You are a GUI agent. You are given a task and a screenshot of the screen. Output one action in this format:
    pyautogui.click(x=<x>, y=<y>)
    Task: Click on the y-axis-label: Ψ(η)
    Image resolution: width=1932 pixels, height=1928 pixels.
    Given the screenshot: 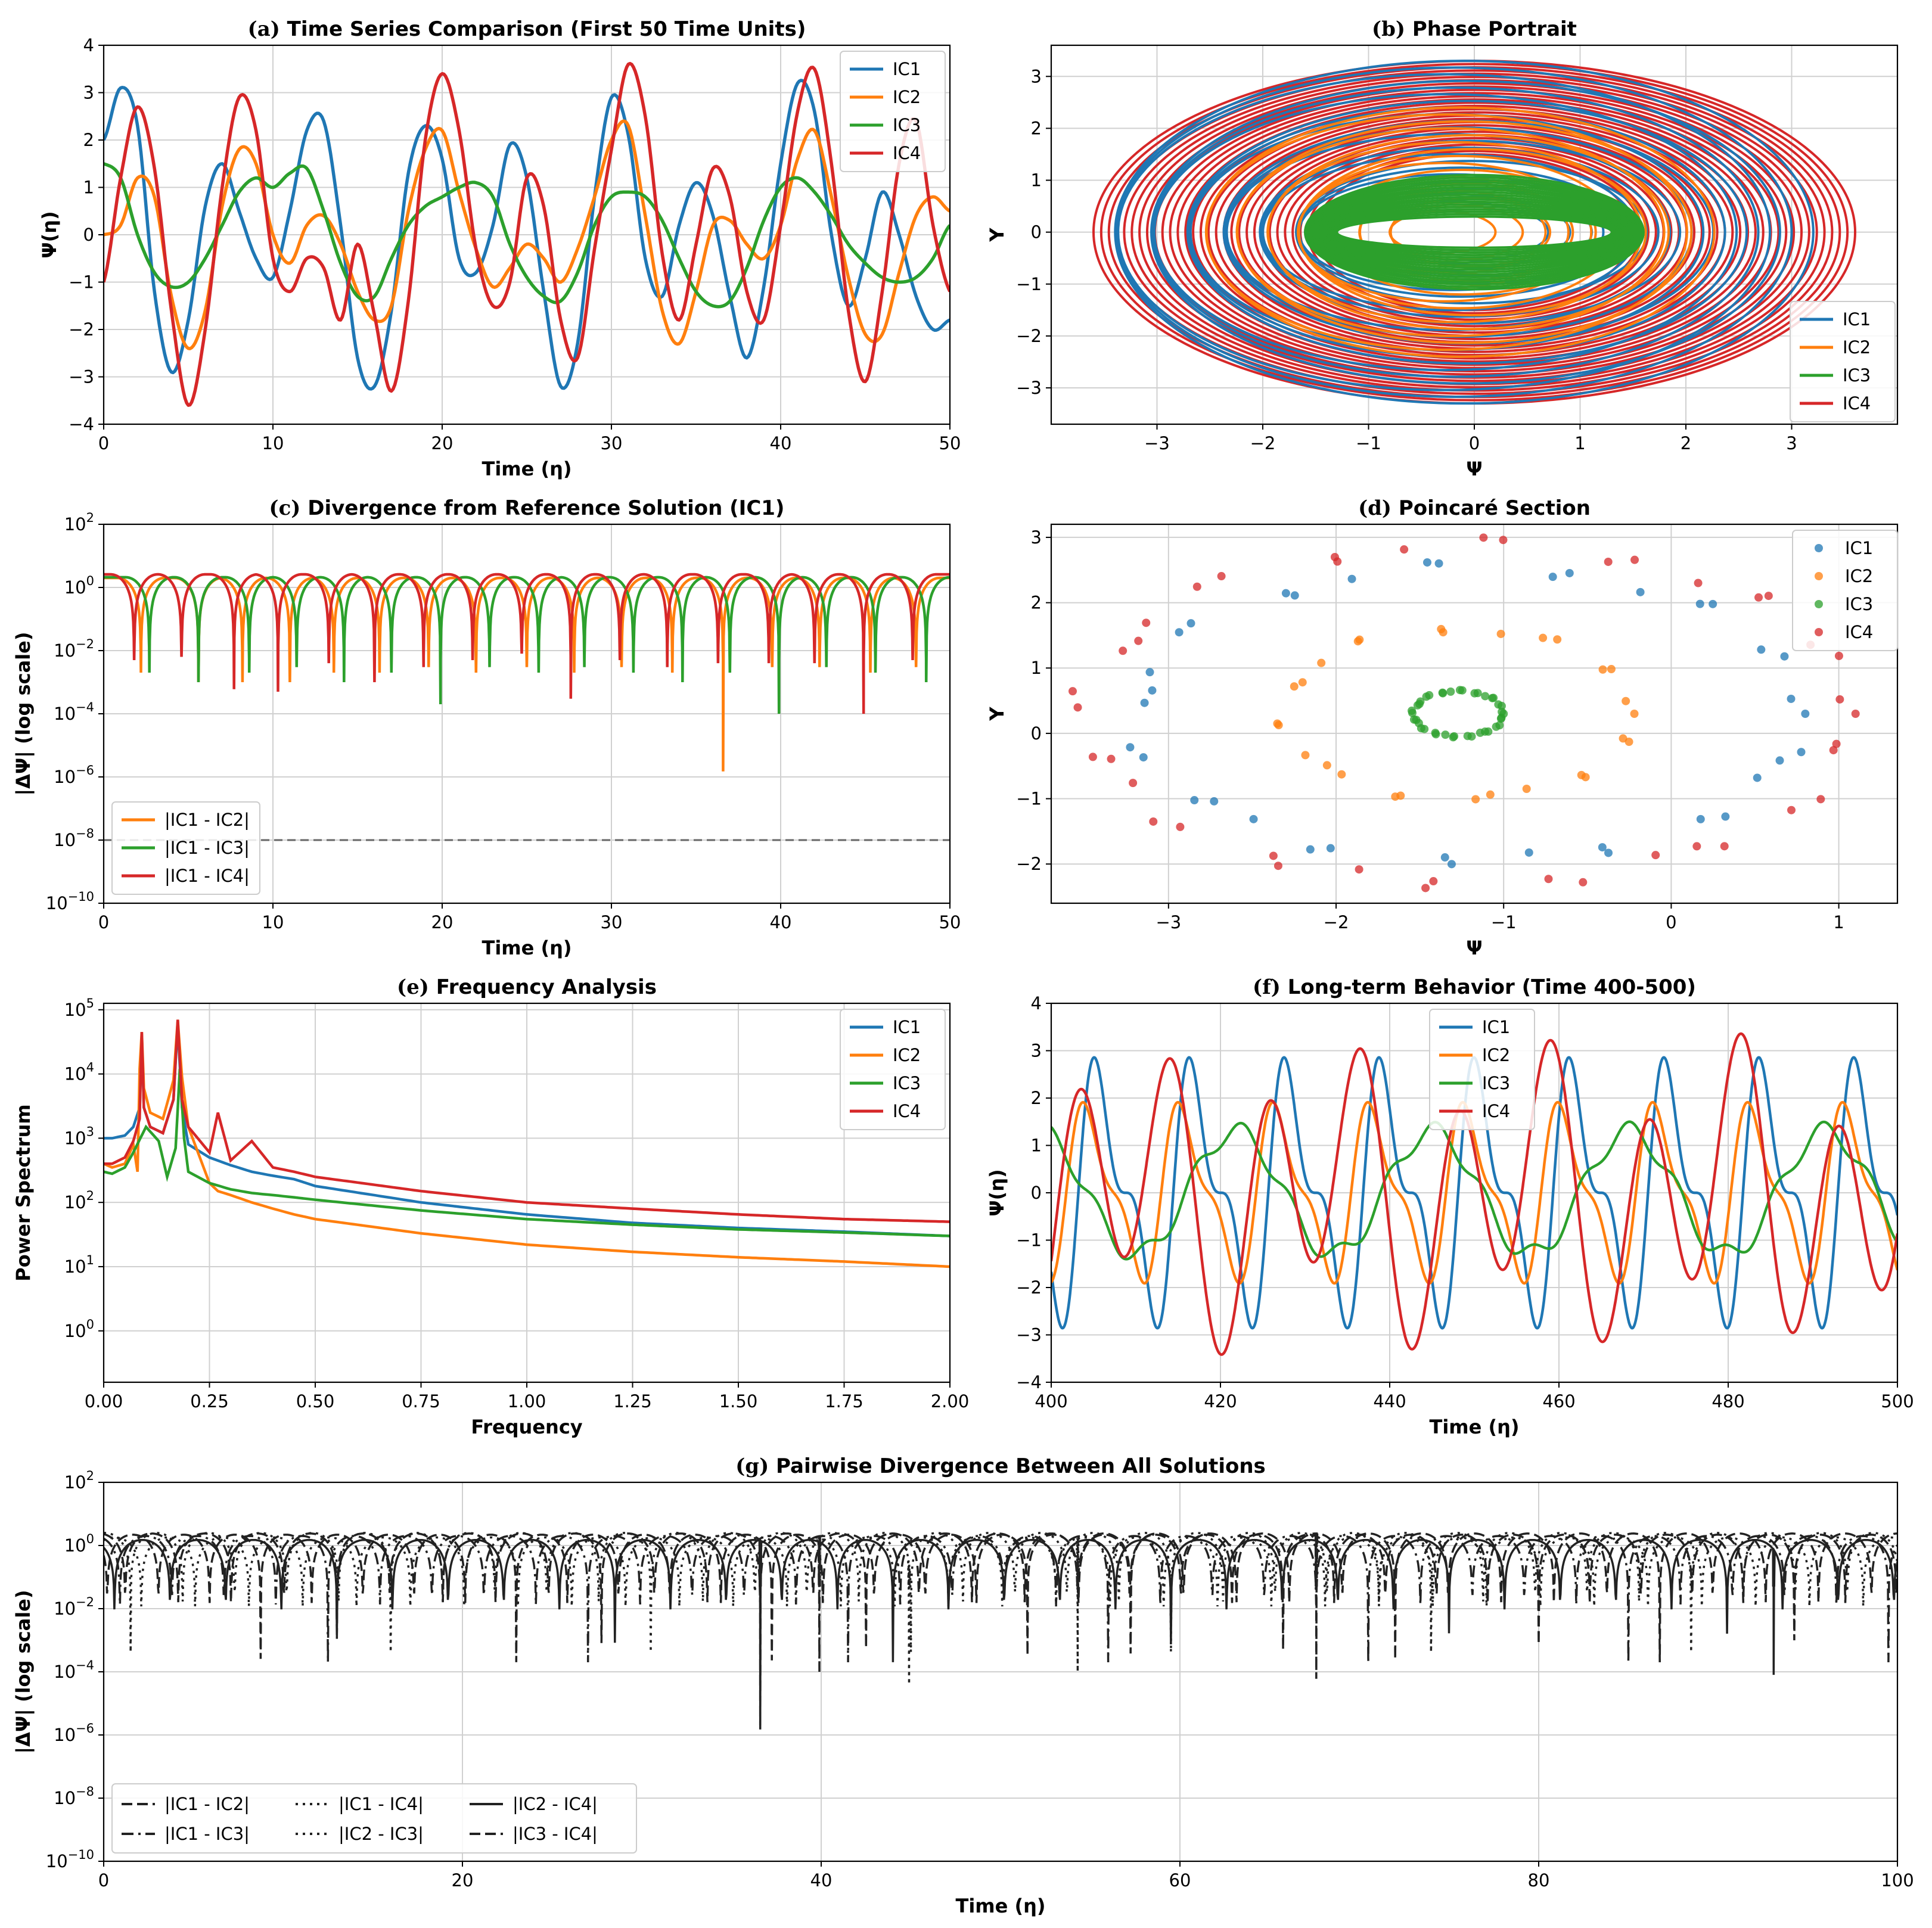 What is the action you would take?
    pyautogui.click(x=997, y=1192)
    